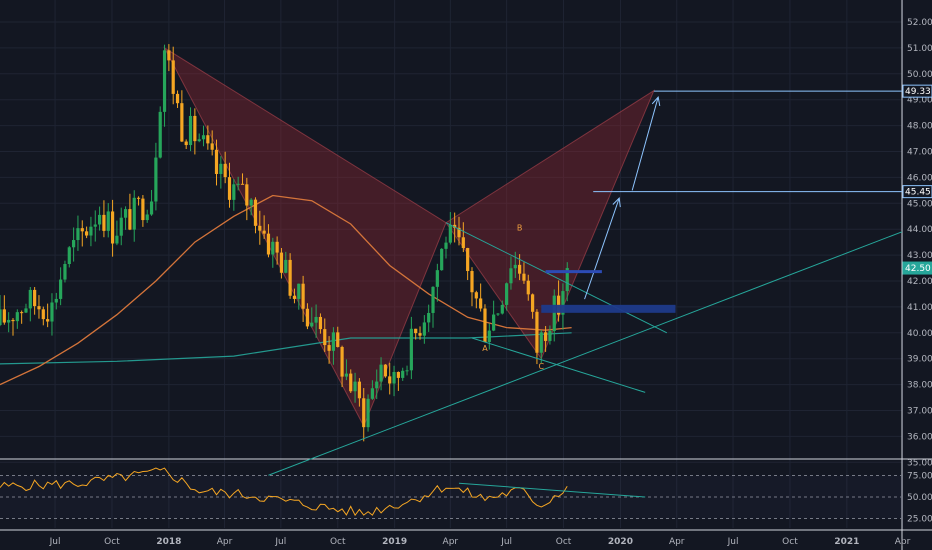 This screenshot has height=550, width=932. Describe the element at coordinates (917, 91) in the screenshot. I see `price-tag` at that location.